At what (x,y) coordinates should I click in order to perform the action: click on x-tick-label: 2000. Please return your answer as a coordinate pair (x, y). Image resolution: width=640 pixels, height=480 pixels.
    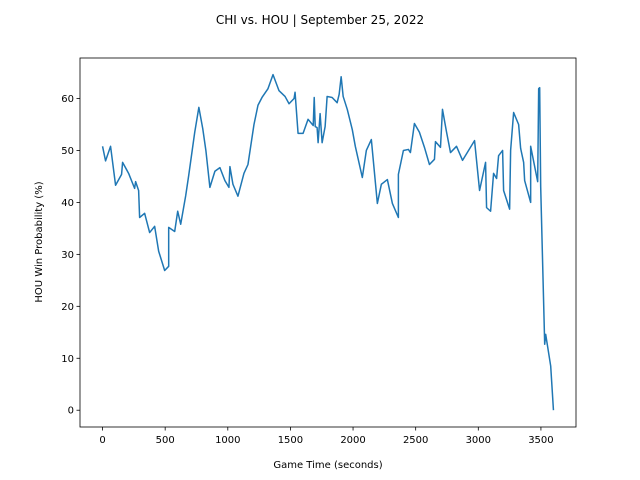
    Looking at the image, I should click on (352, 440).